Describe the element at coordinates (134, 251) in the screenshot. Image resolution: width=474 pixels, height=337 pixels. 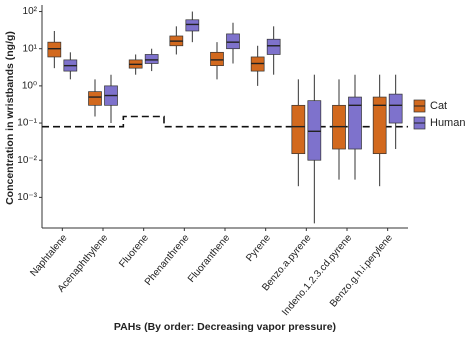
I see `x-tick-label: Fluorene` at that location.